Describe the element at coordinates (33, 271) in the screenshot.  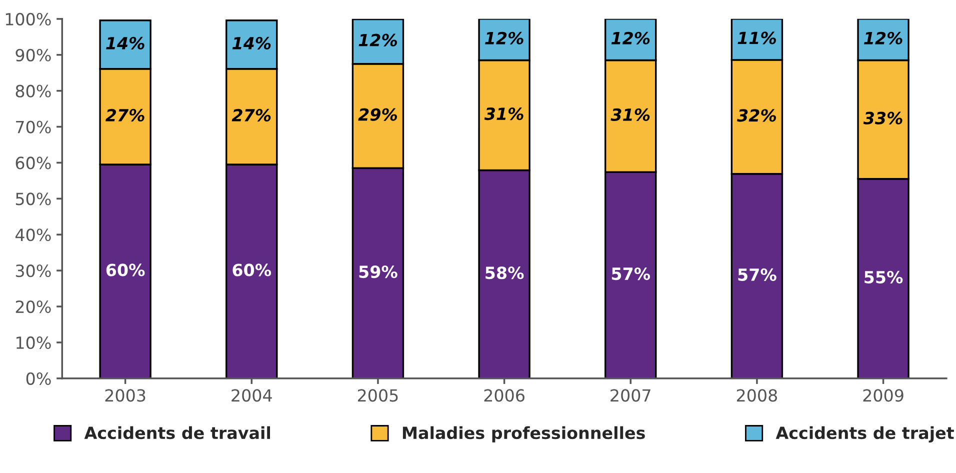
I see `y-tick-label: 30%` at that location.